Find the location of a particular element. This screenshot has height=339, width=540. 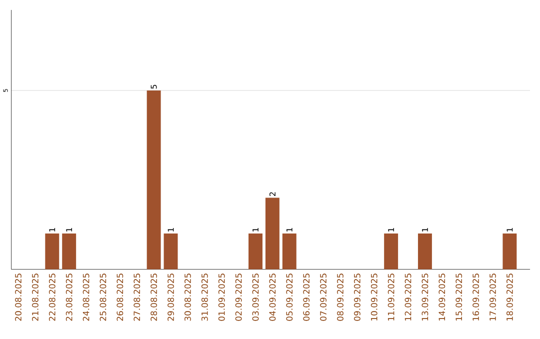

x-tick-label: 29.08.2025 is located at coordinates (171, 297).